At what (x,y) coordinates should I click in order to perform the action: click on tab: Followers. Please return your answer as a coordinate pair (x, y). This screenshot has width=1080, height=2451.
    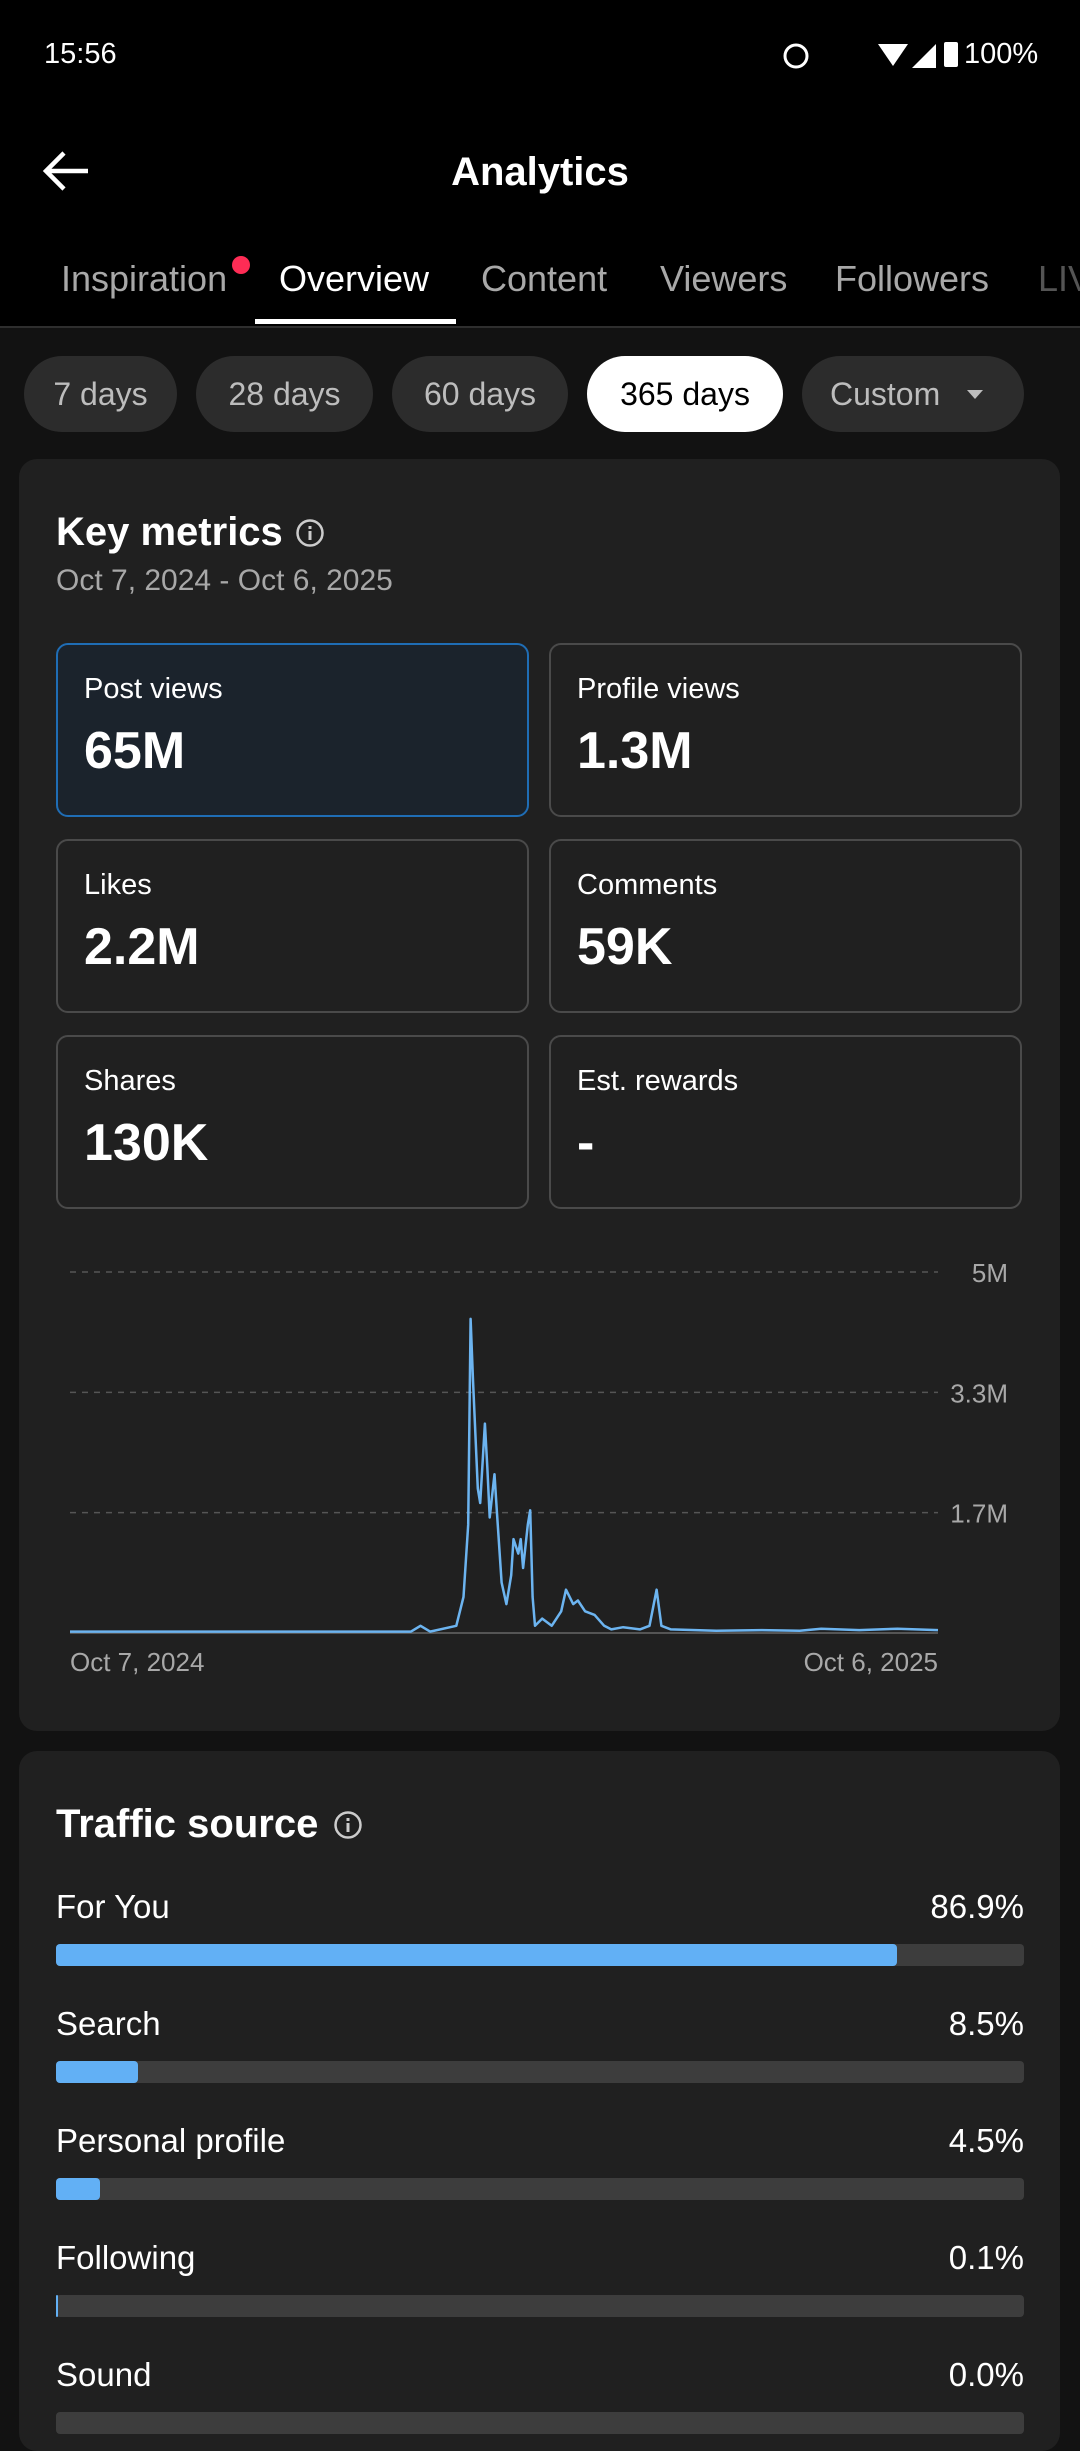
    Looking at the image, I should click on (912, 278).